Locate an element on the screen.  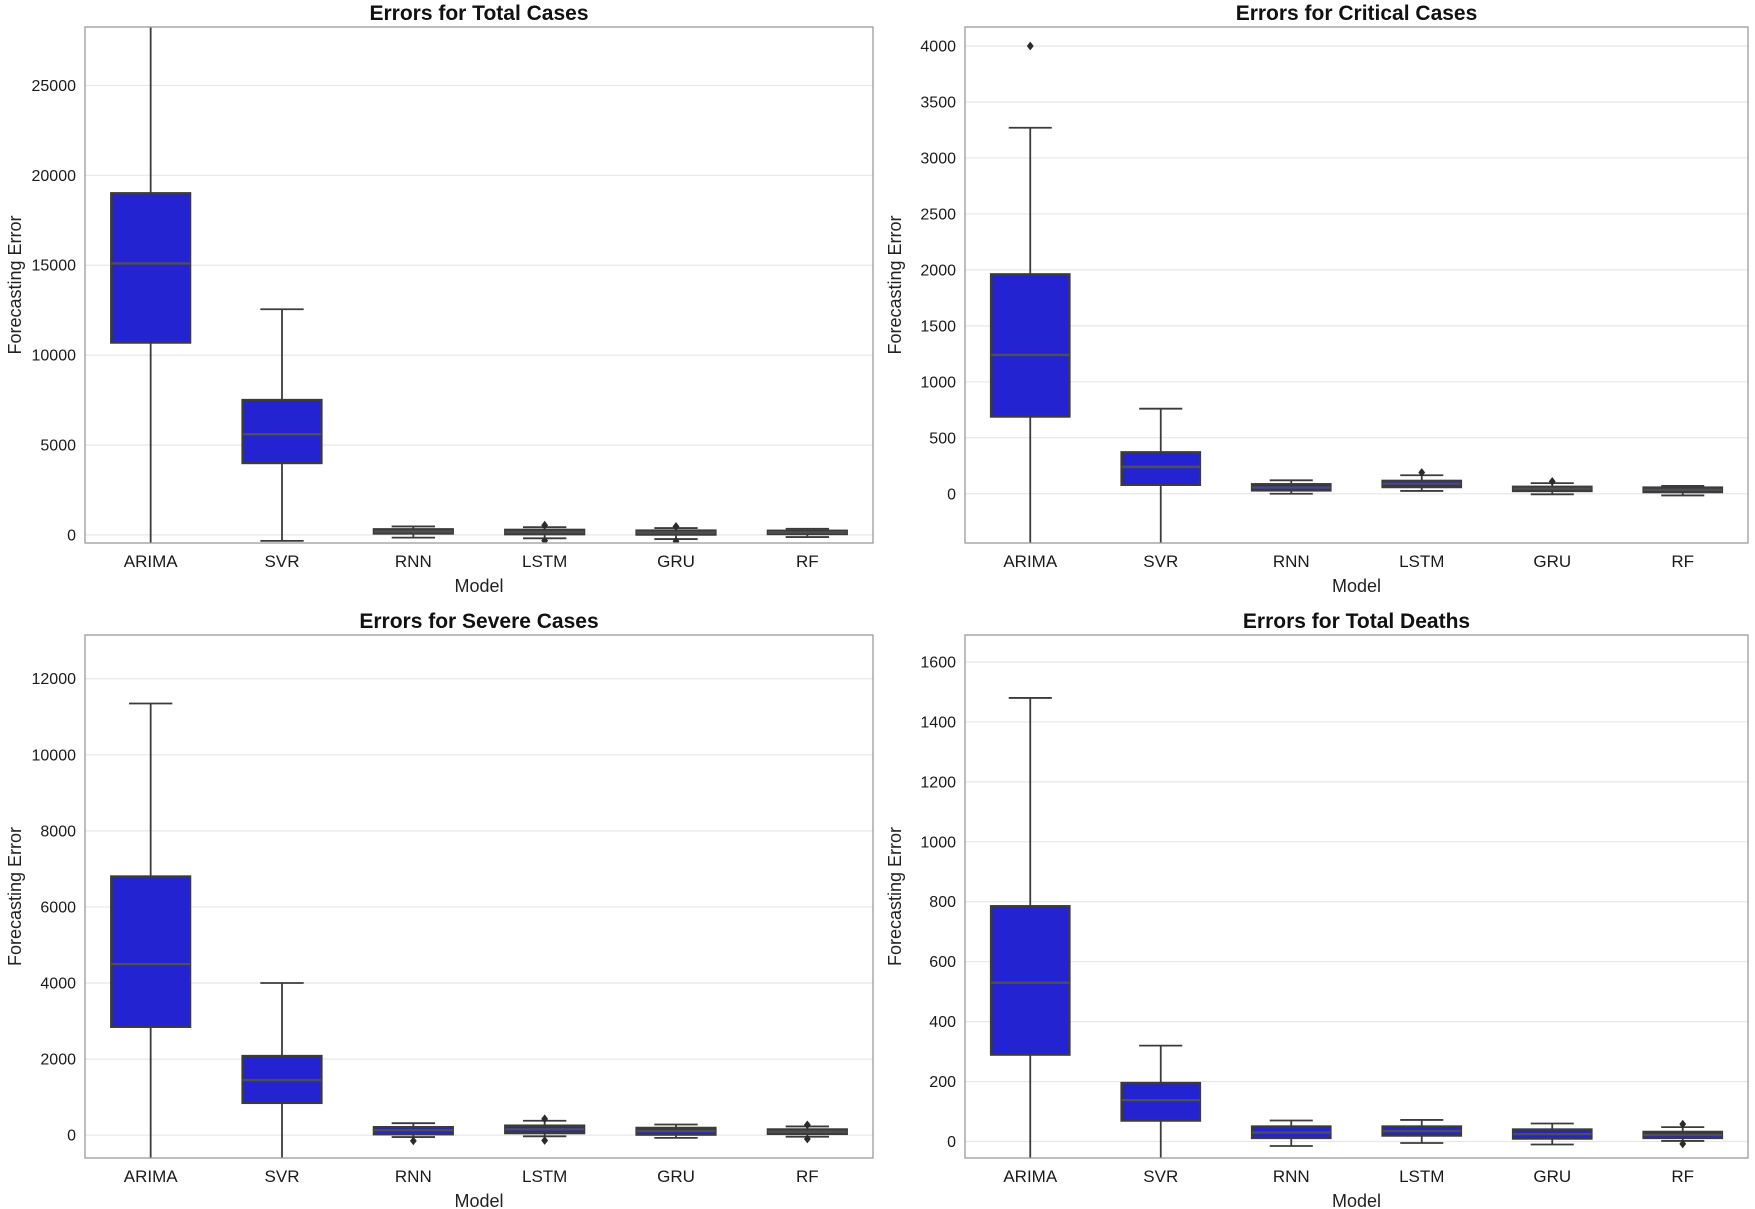
y-tick-label: 2500 is located at coordinates (938, 214).